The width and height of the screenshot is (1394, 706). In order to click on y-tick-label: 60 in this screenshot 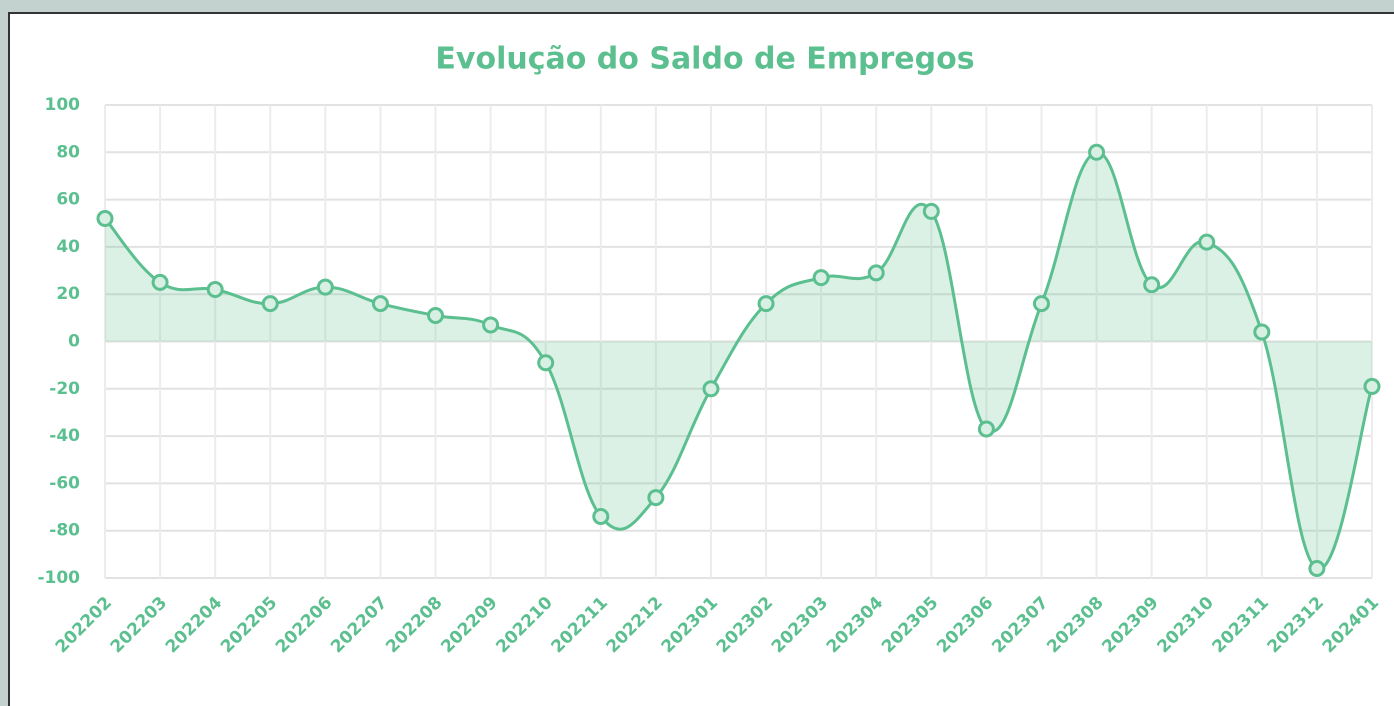, I will do `click(68, 200)`.